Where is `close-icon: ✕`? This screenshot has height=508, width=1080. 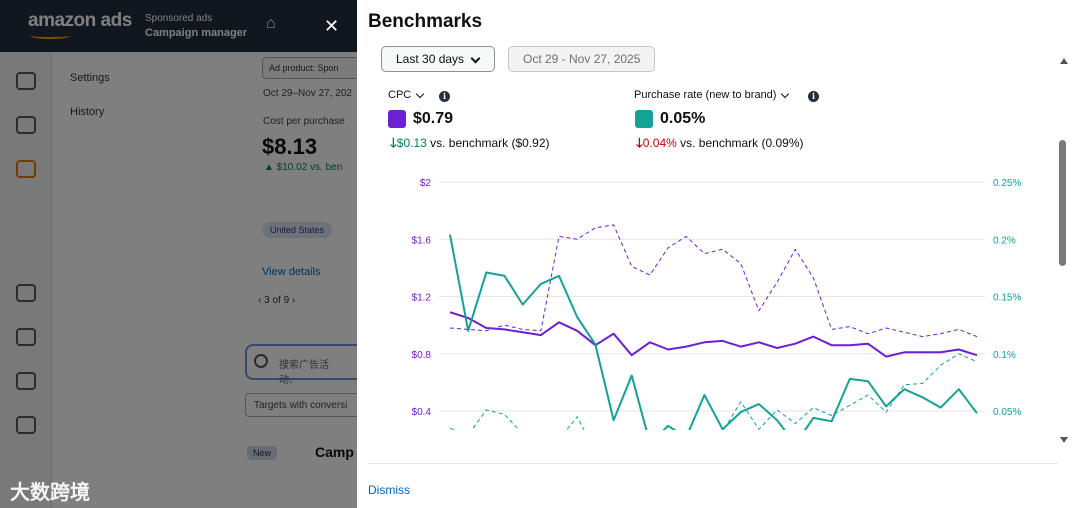
close-icon: ✕ is located at coordinates (332, 26).